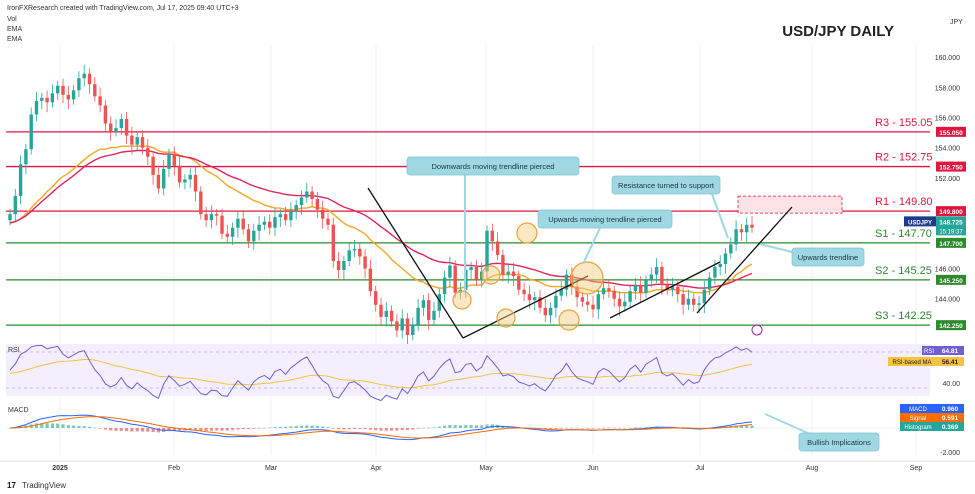 This screenshot has height=494, width=975. What do you see at coordinates (929, 350) in the screenshot?
I see `rsi-tag` at bounding box center [929, 350].